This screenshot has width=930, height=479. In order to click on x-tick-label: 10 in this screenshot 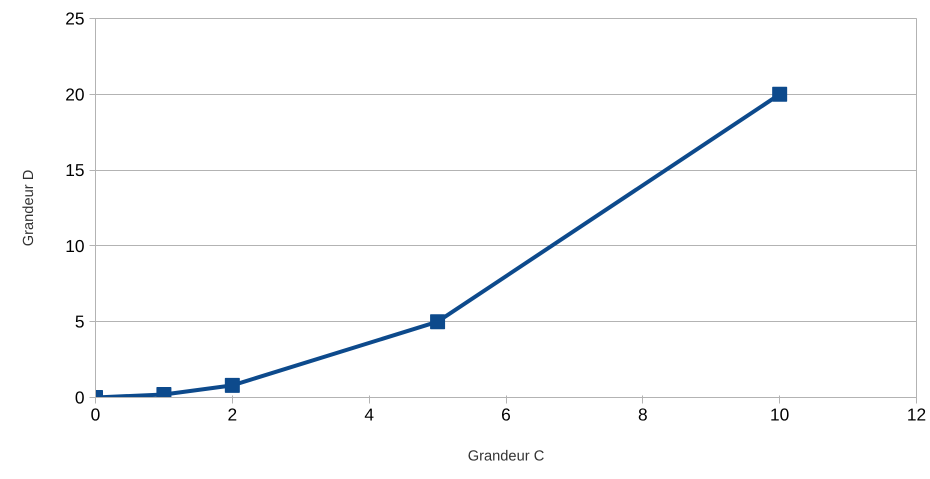, I will do `click(780, 414)`.